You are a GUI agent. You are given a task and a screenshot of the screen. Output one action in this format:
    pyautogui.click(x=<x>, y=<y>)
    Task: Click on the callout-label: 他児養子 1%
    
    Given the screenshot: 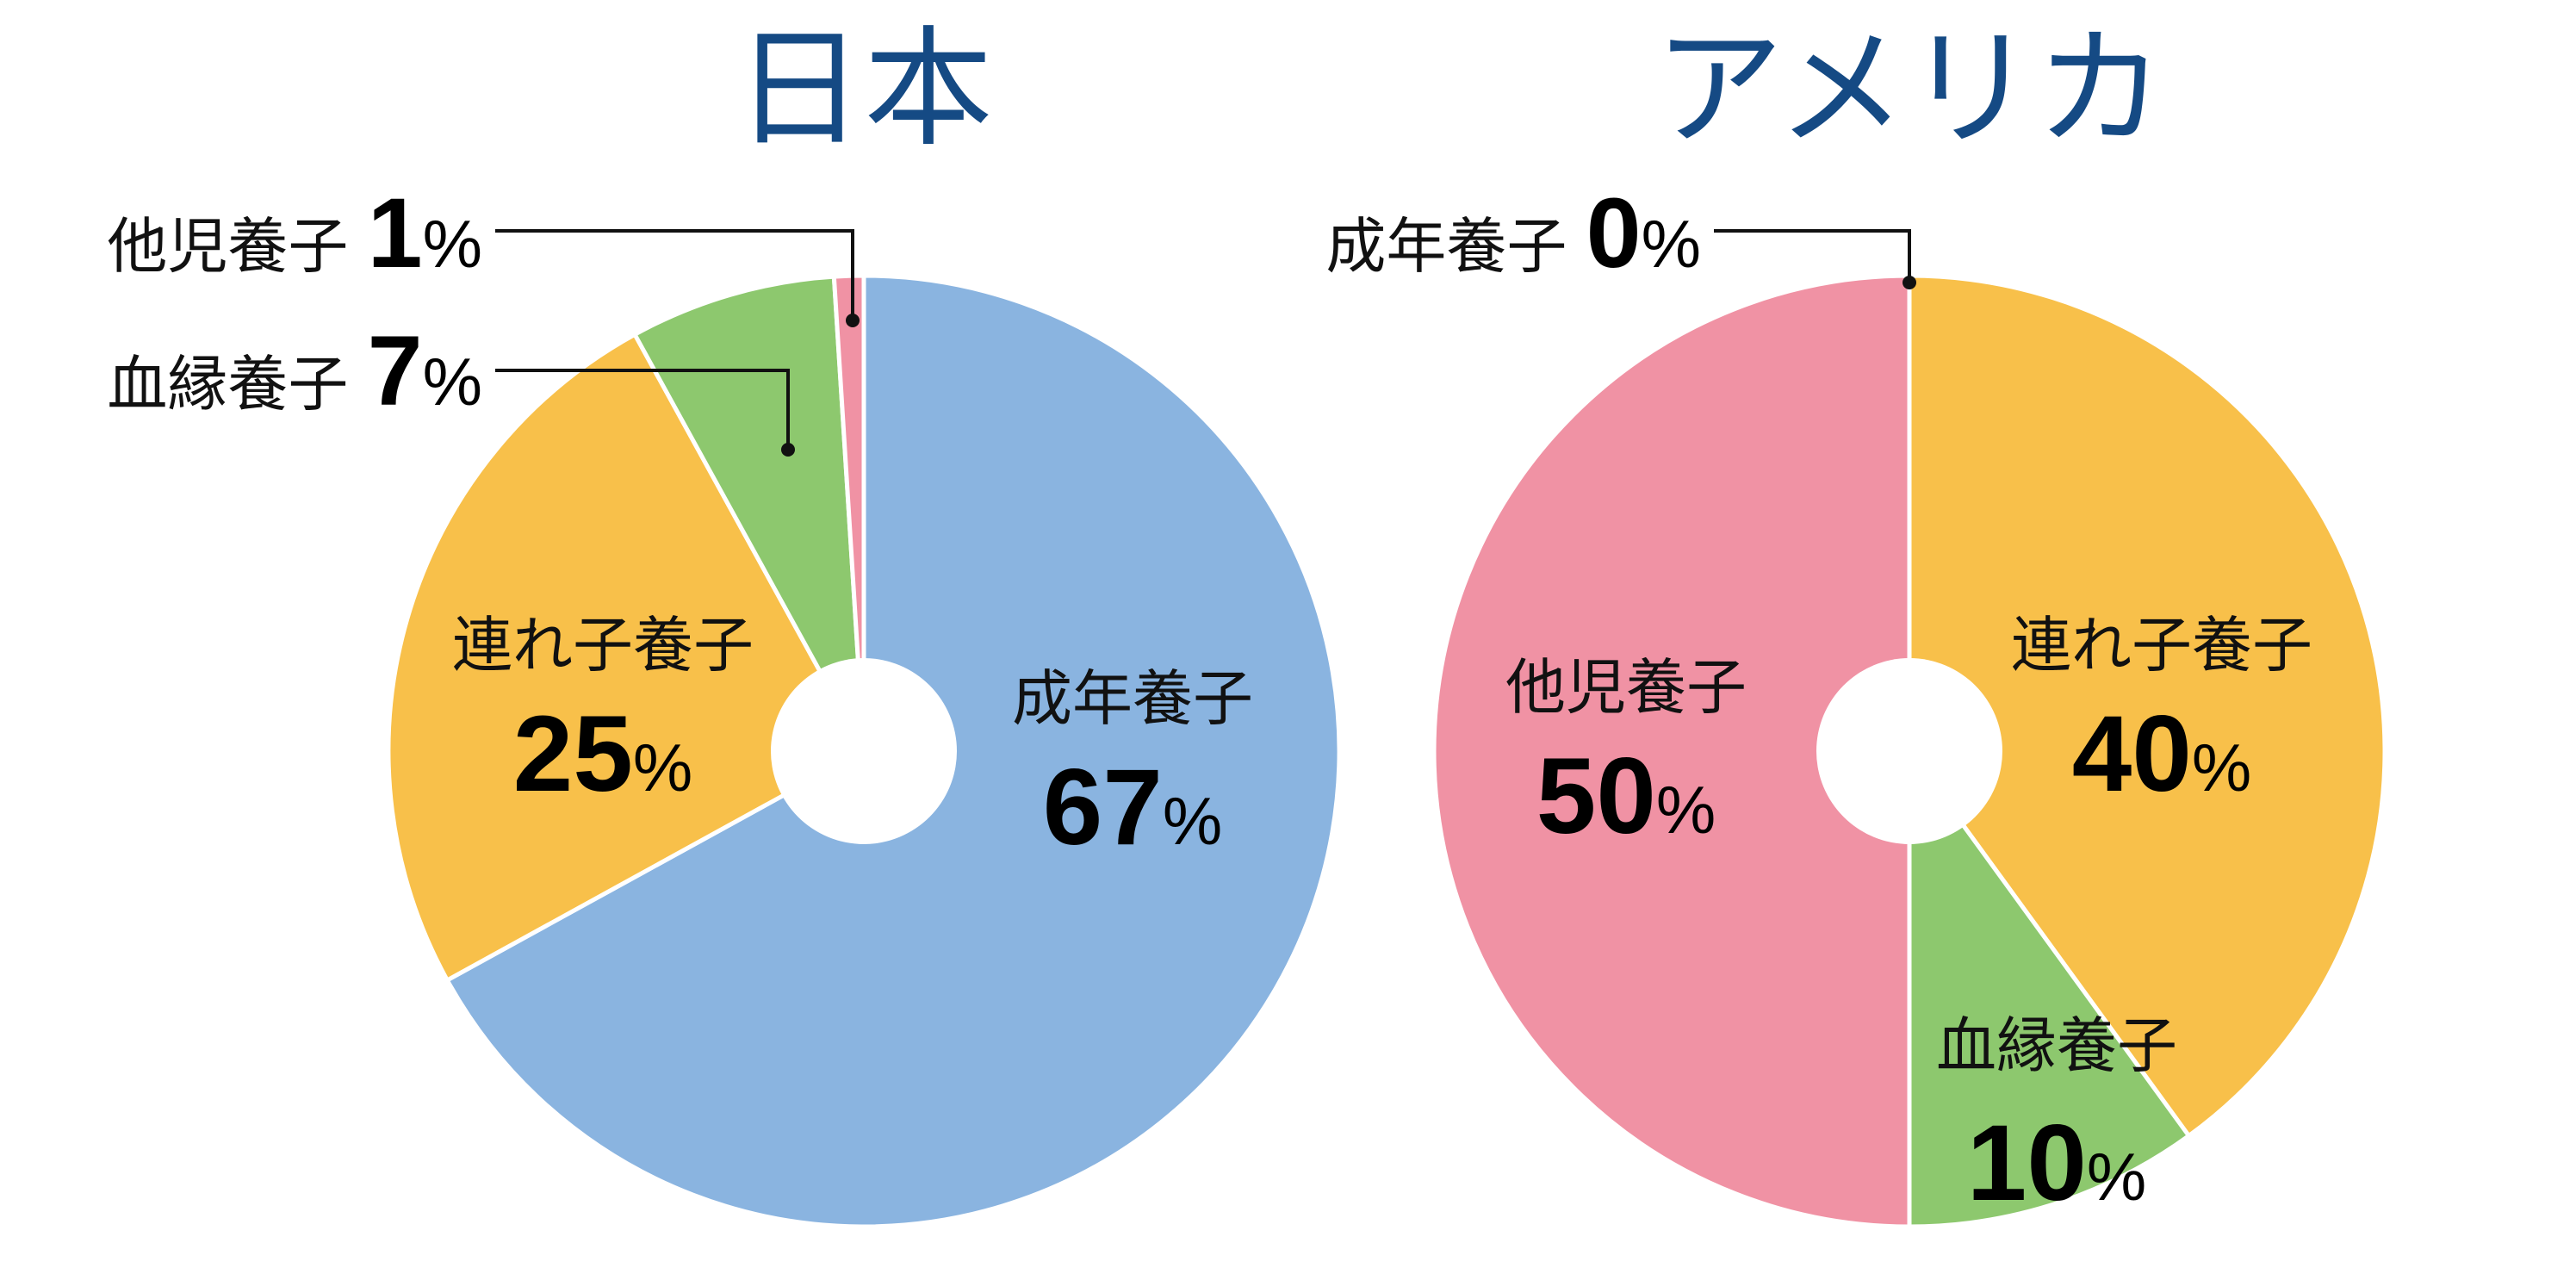 What is the action you would take?
    pyautogui.click(x=295, y=233)
    